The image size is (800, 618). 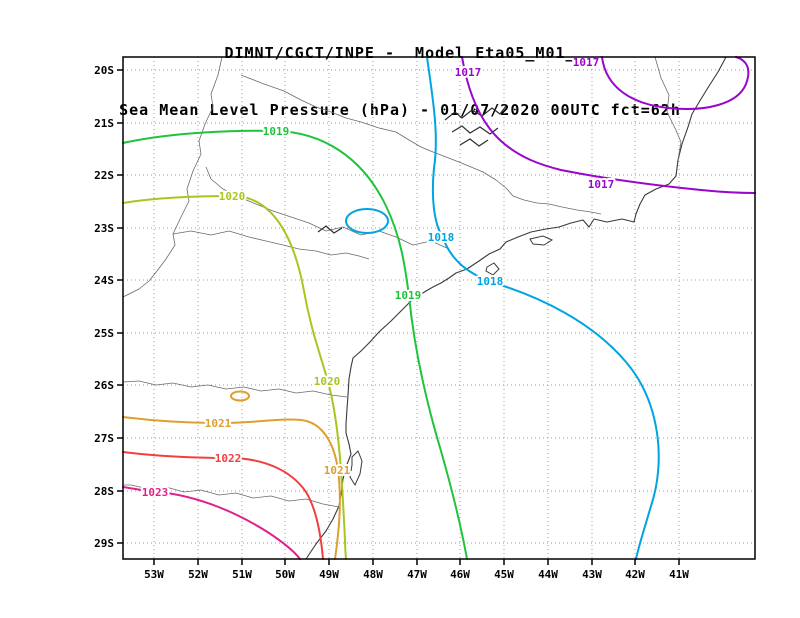 What do you see at coordinates (460, 574) in the screenshot?
I see `x-axis-tick-label: 46W` at bounding box center [460, 574].